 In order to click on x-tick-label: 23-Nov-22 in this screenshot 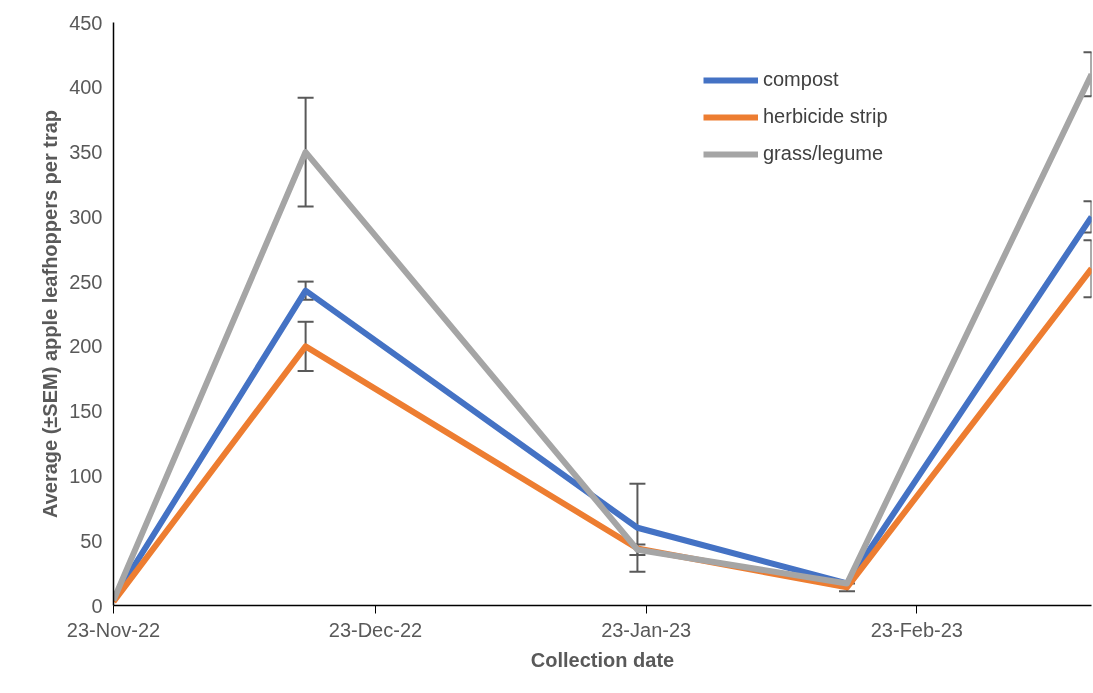, I will do `click(113, 629)`.